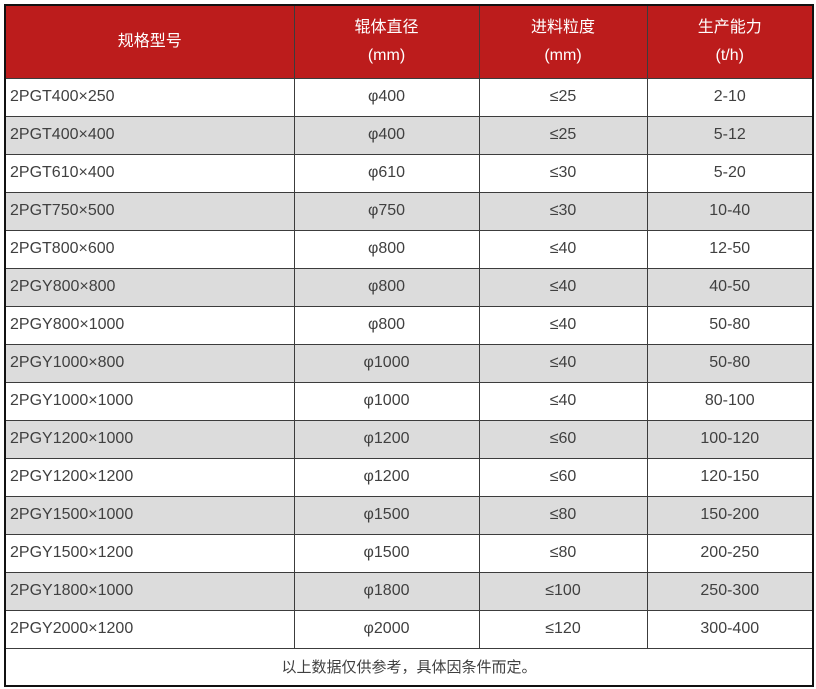 This screenshot has height=689, width=816. I want to click on table-row: 2PGT750×500 φ750 ≤30 10-40, so click(409, 211).